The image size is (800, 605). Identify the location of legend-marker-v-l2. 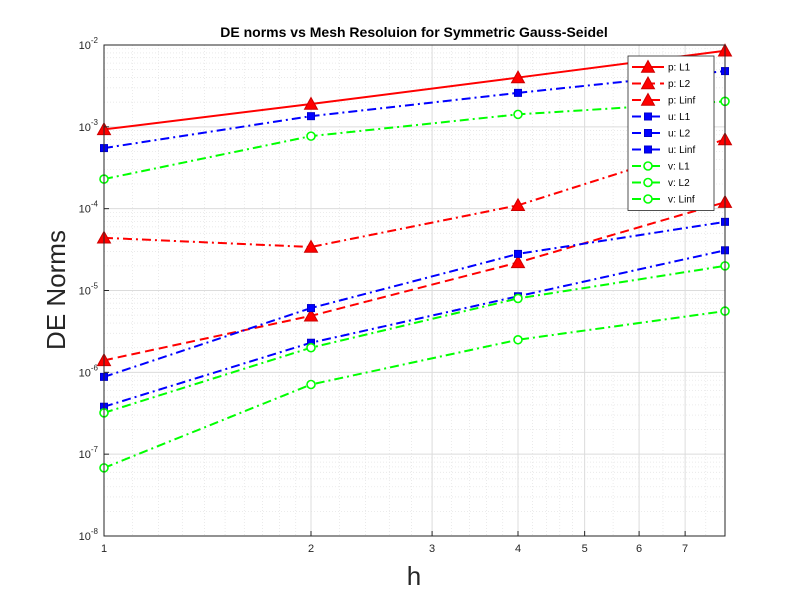
(648, 182).